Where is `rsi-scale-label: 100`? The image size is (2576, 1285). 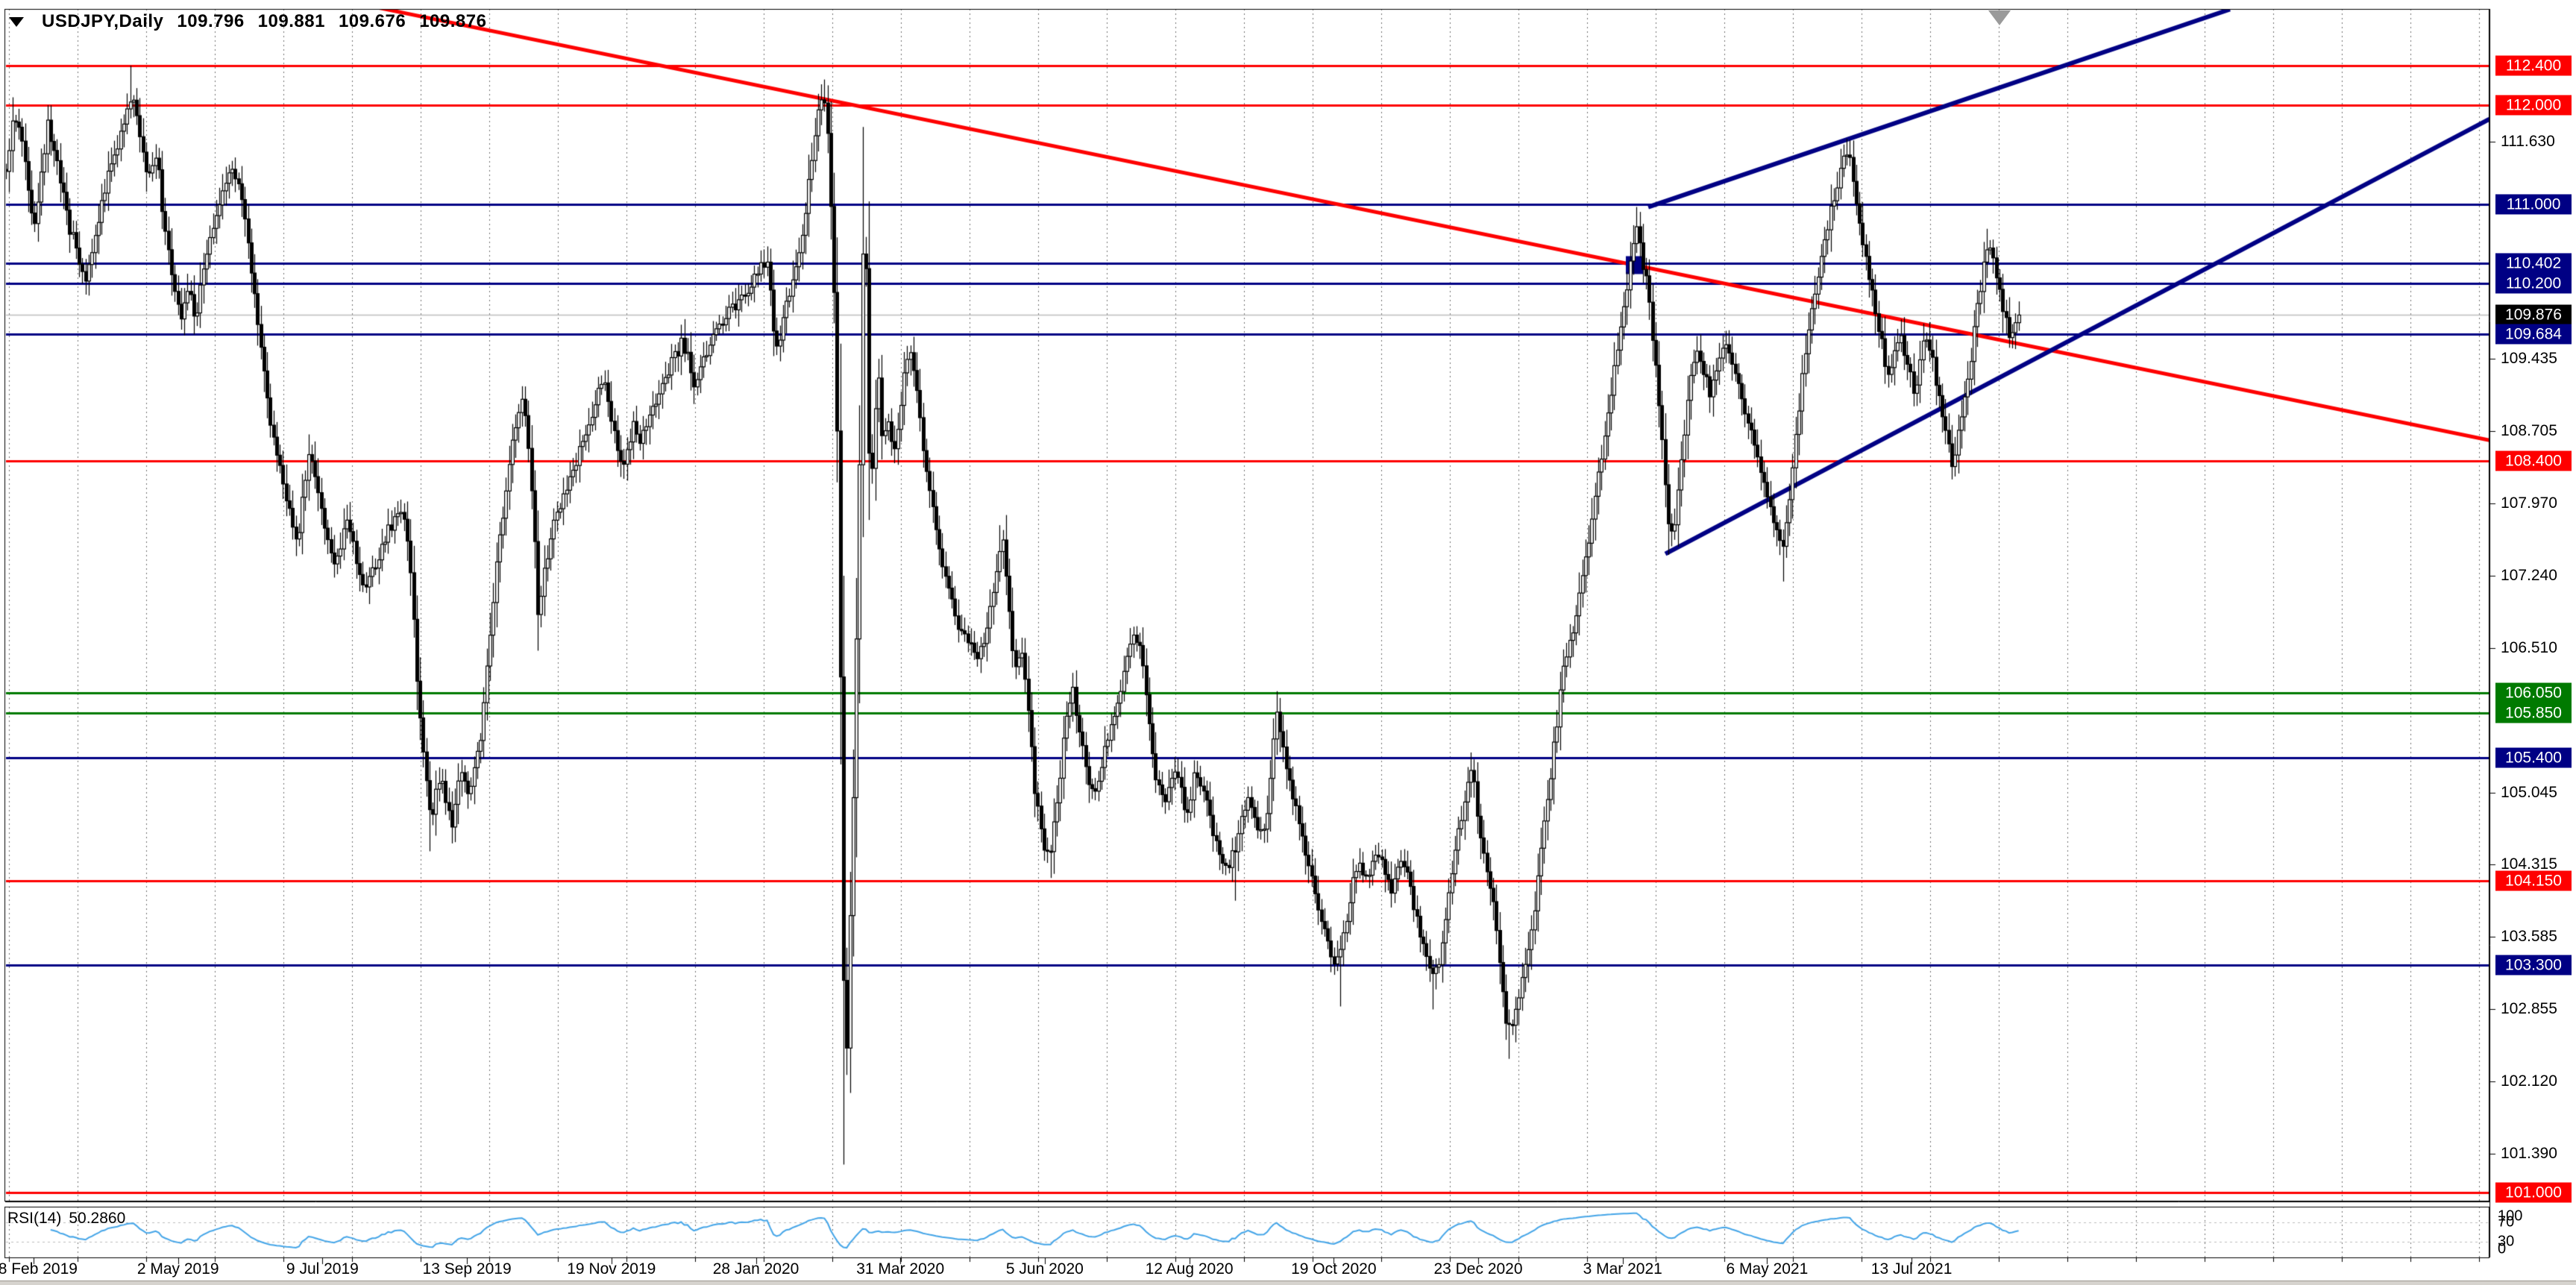
rsi-scale-label: 100 is located at coordinates (2510, 1216).